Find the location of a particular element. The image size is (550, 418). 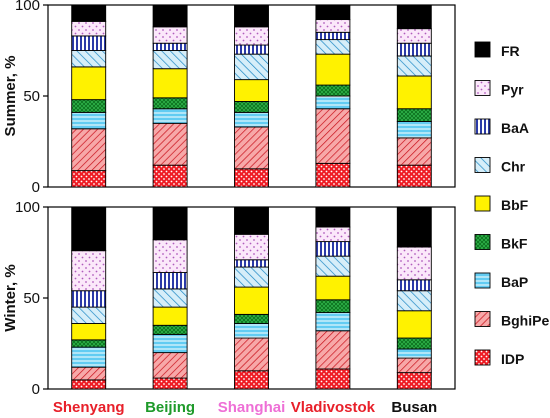

legend-swatch-pyr is located at coordinates (482, 88).